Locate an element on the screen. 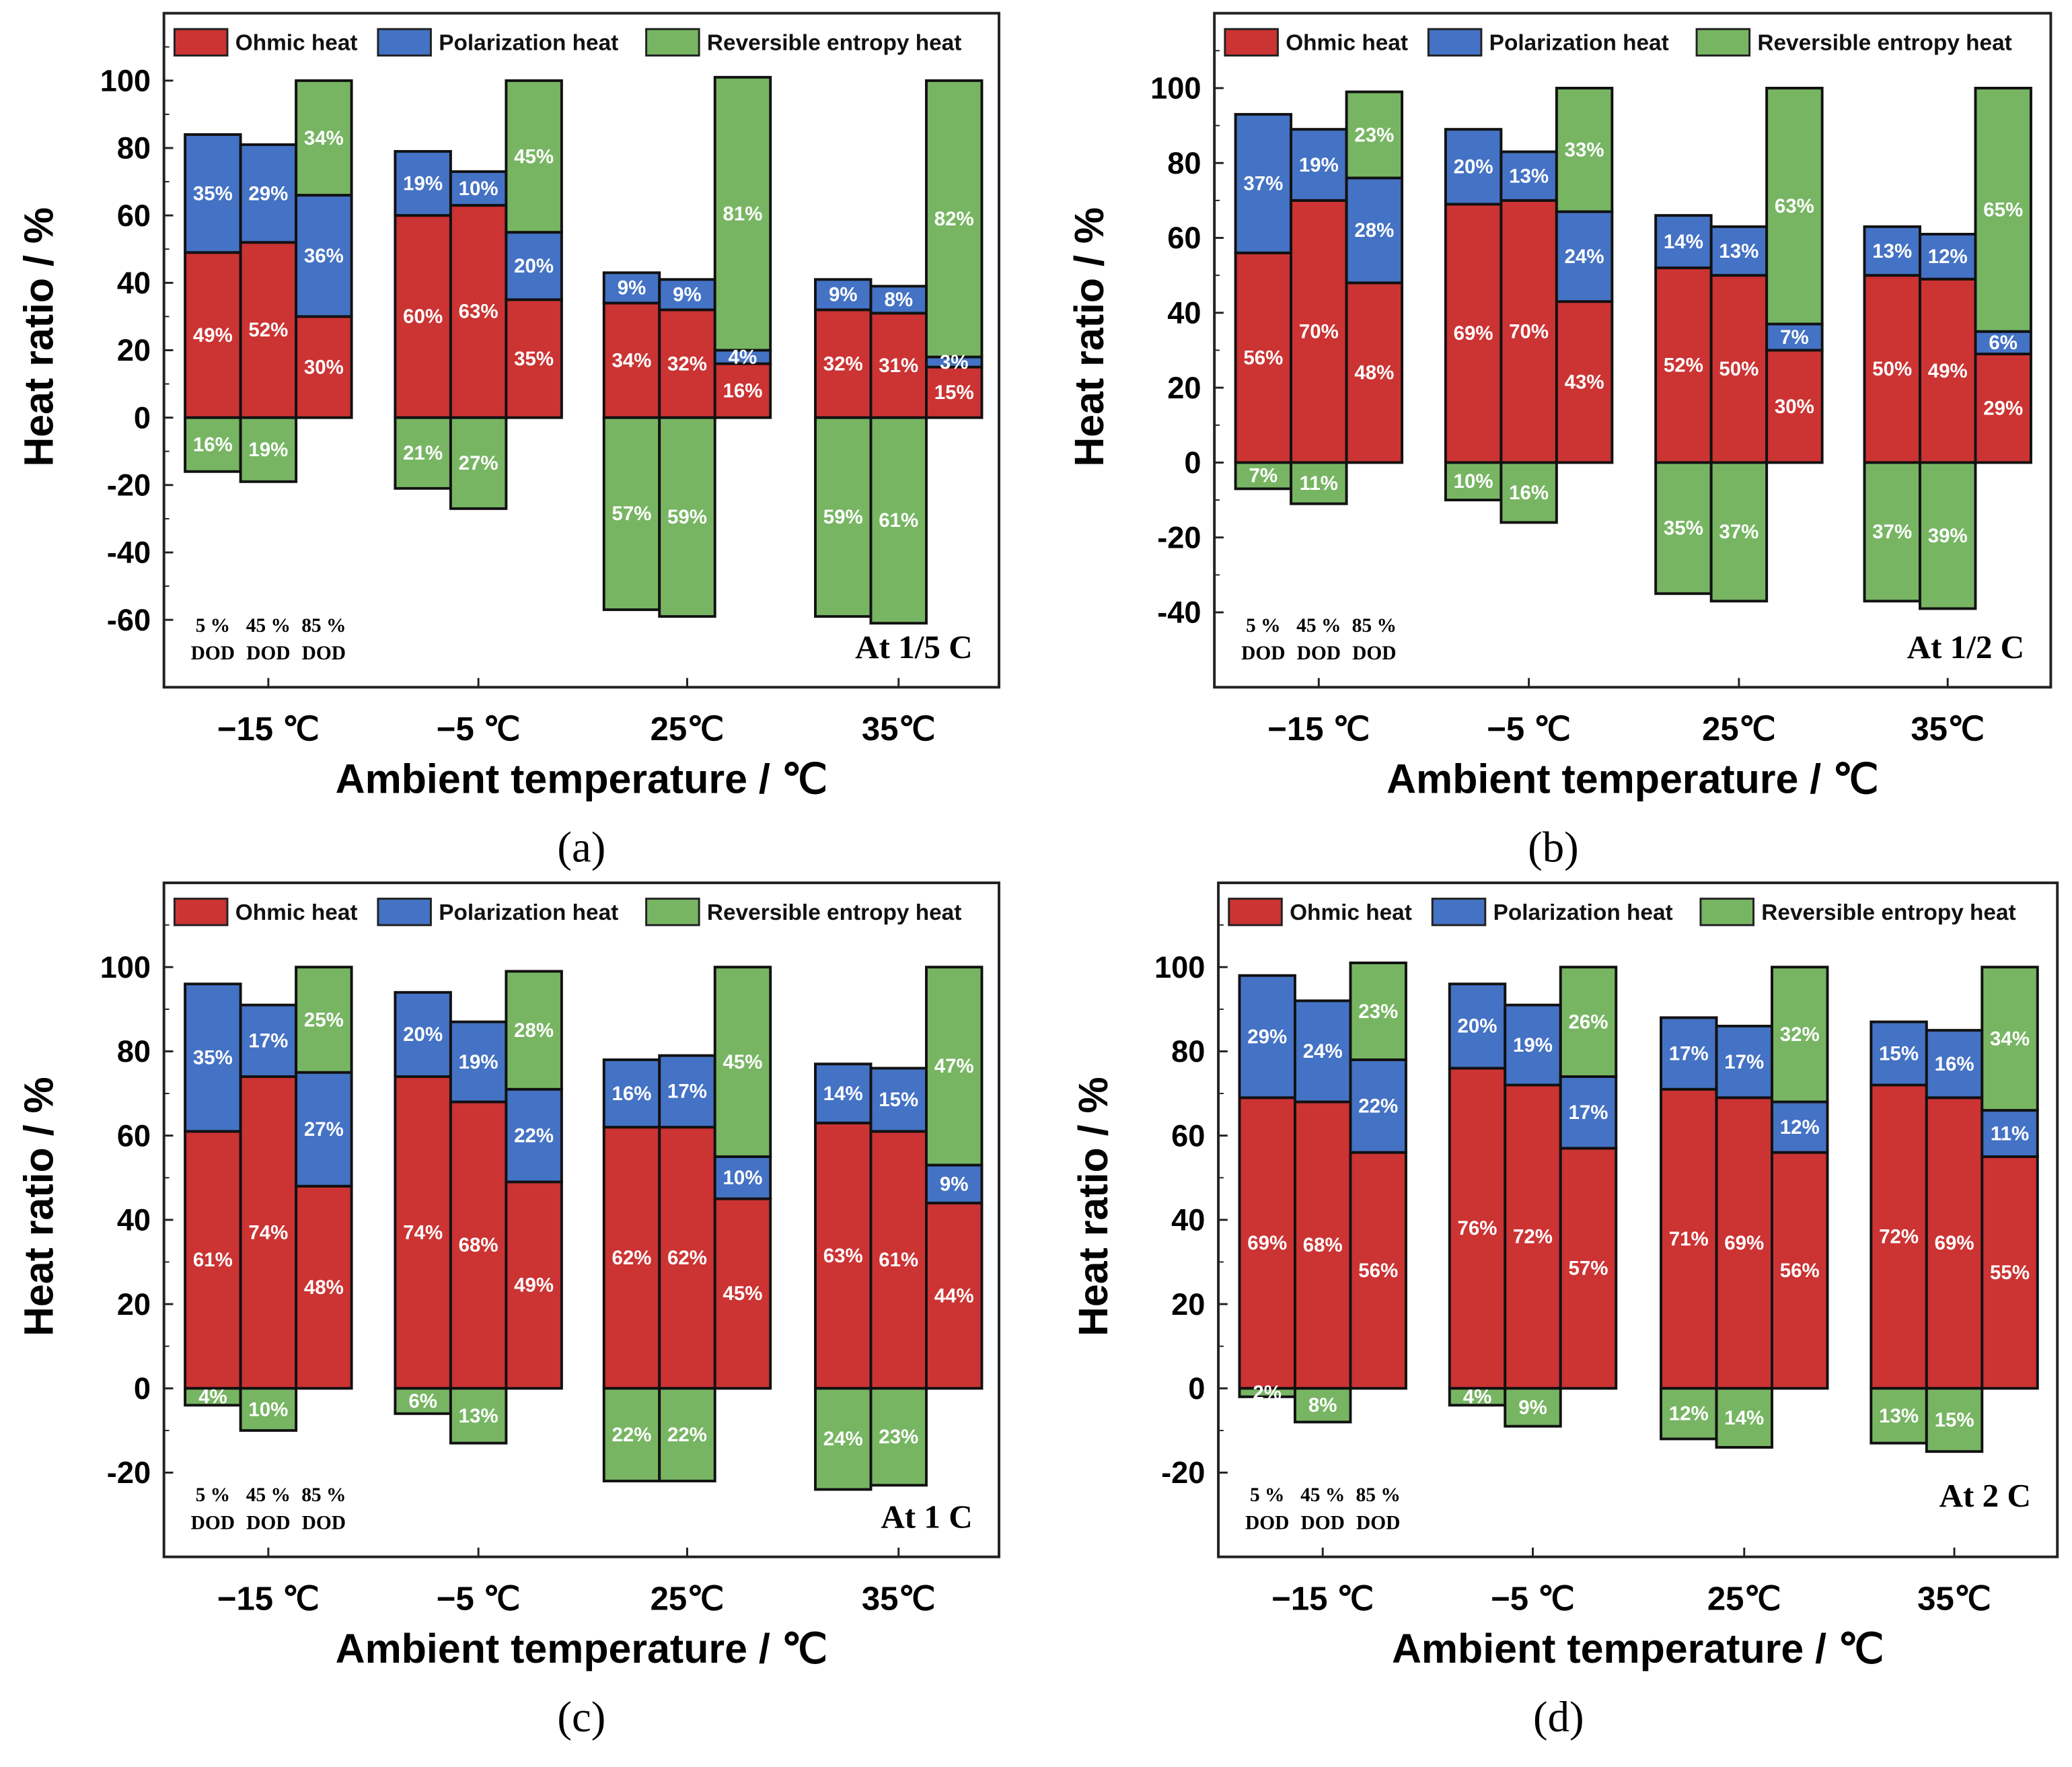 This screenshot has height=1767, width=2072. data-label-ohmic: 35% is located at coordinates (534, 359).